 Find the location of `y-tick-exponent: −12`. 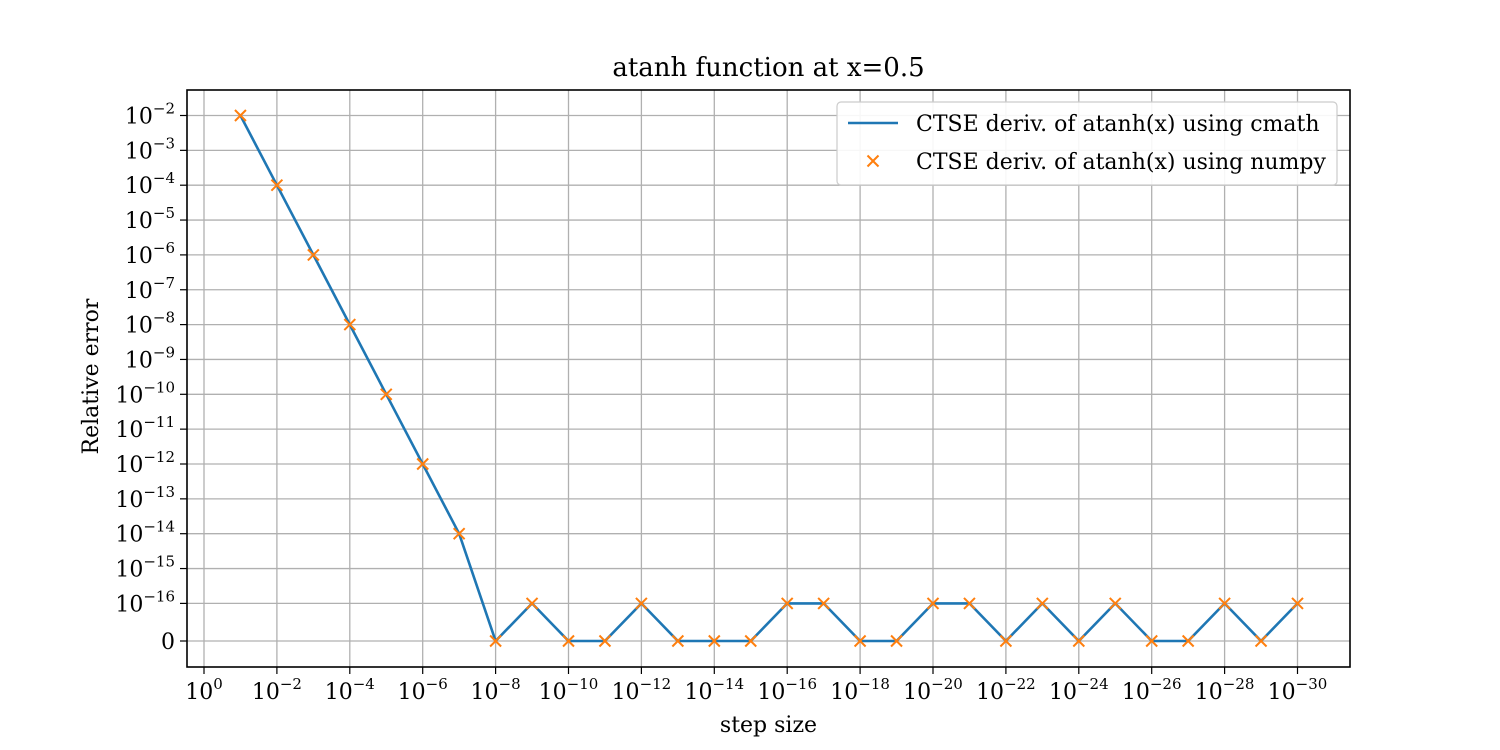

y-tick-exponent: −12 is located at coordinates (159, 457).